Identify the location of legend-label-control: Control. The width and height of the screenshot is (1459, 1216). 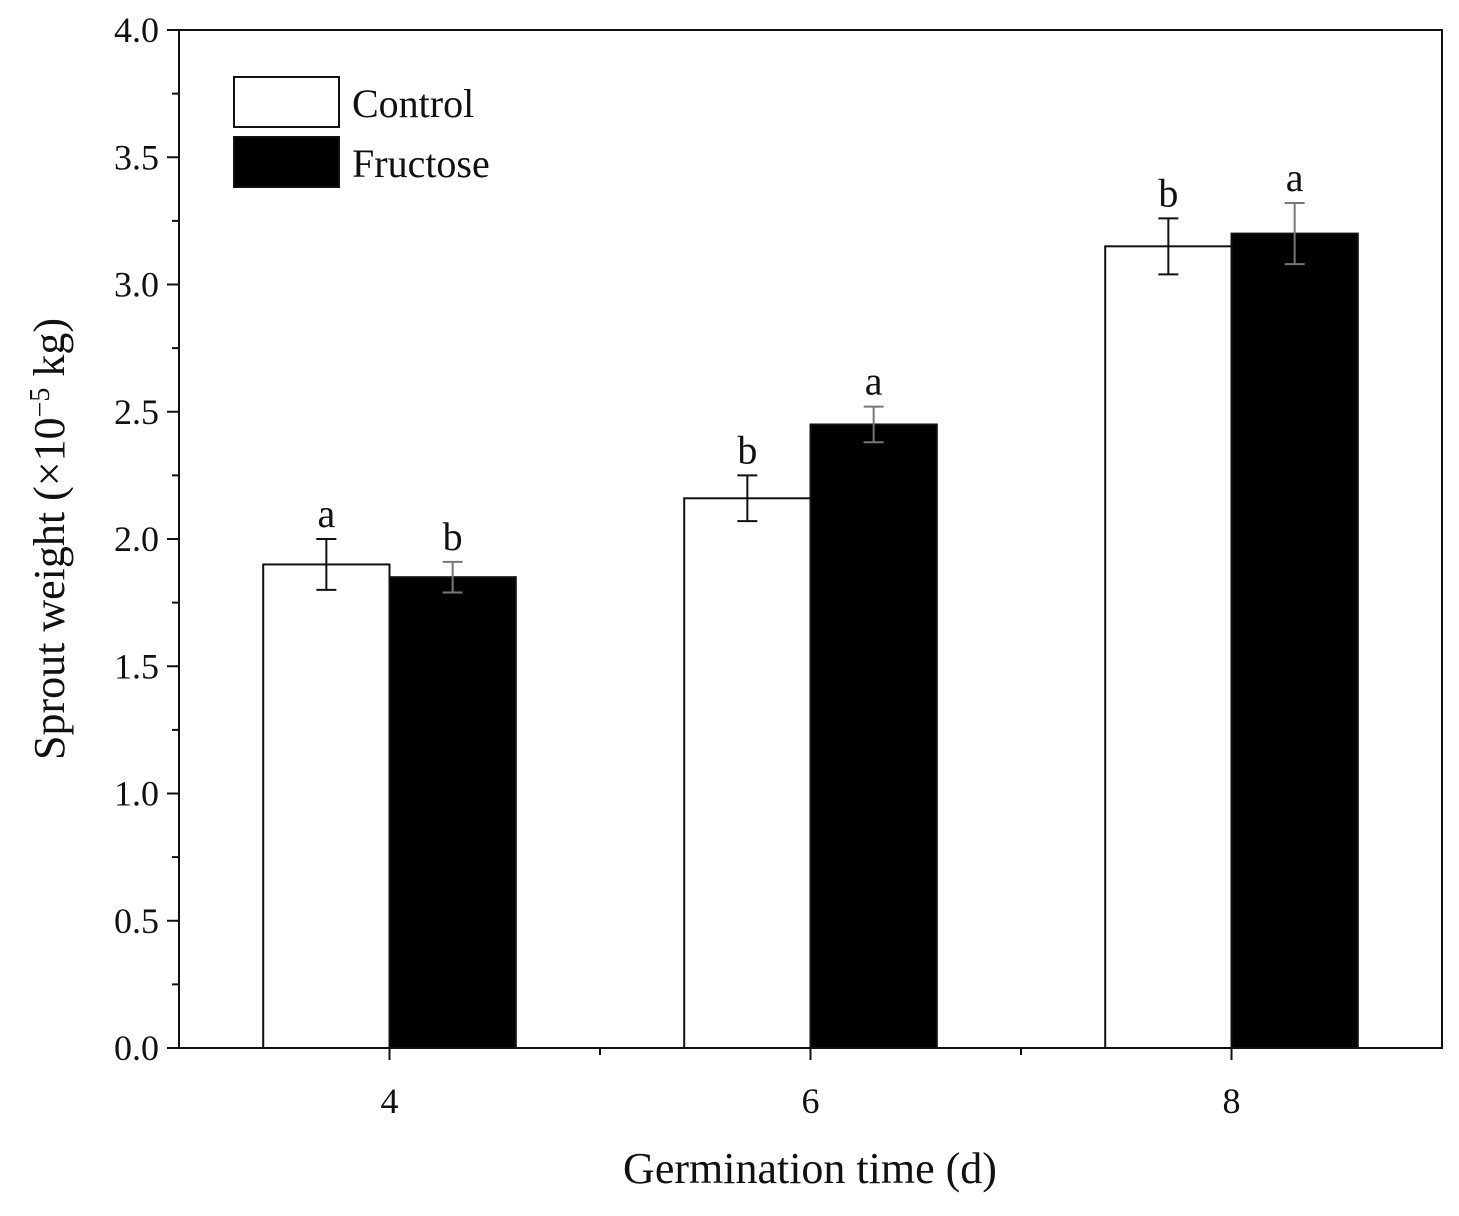
(413, 103).